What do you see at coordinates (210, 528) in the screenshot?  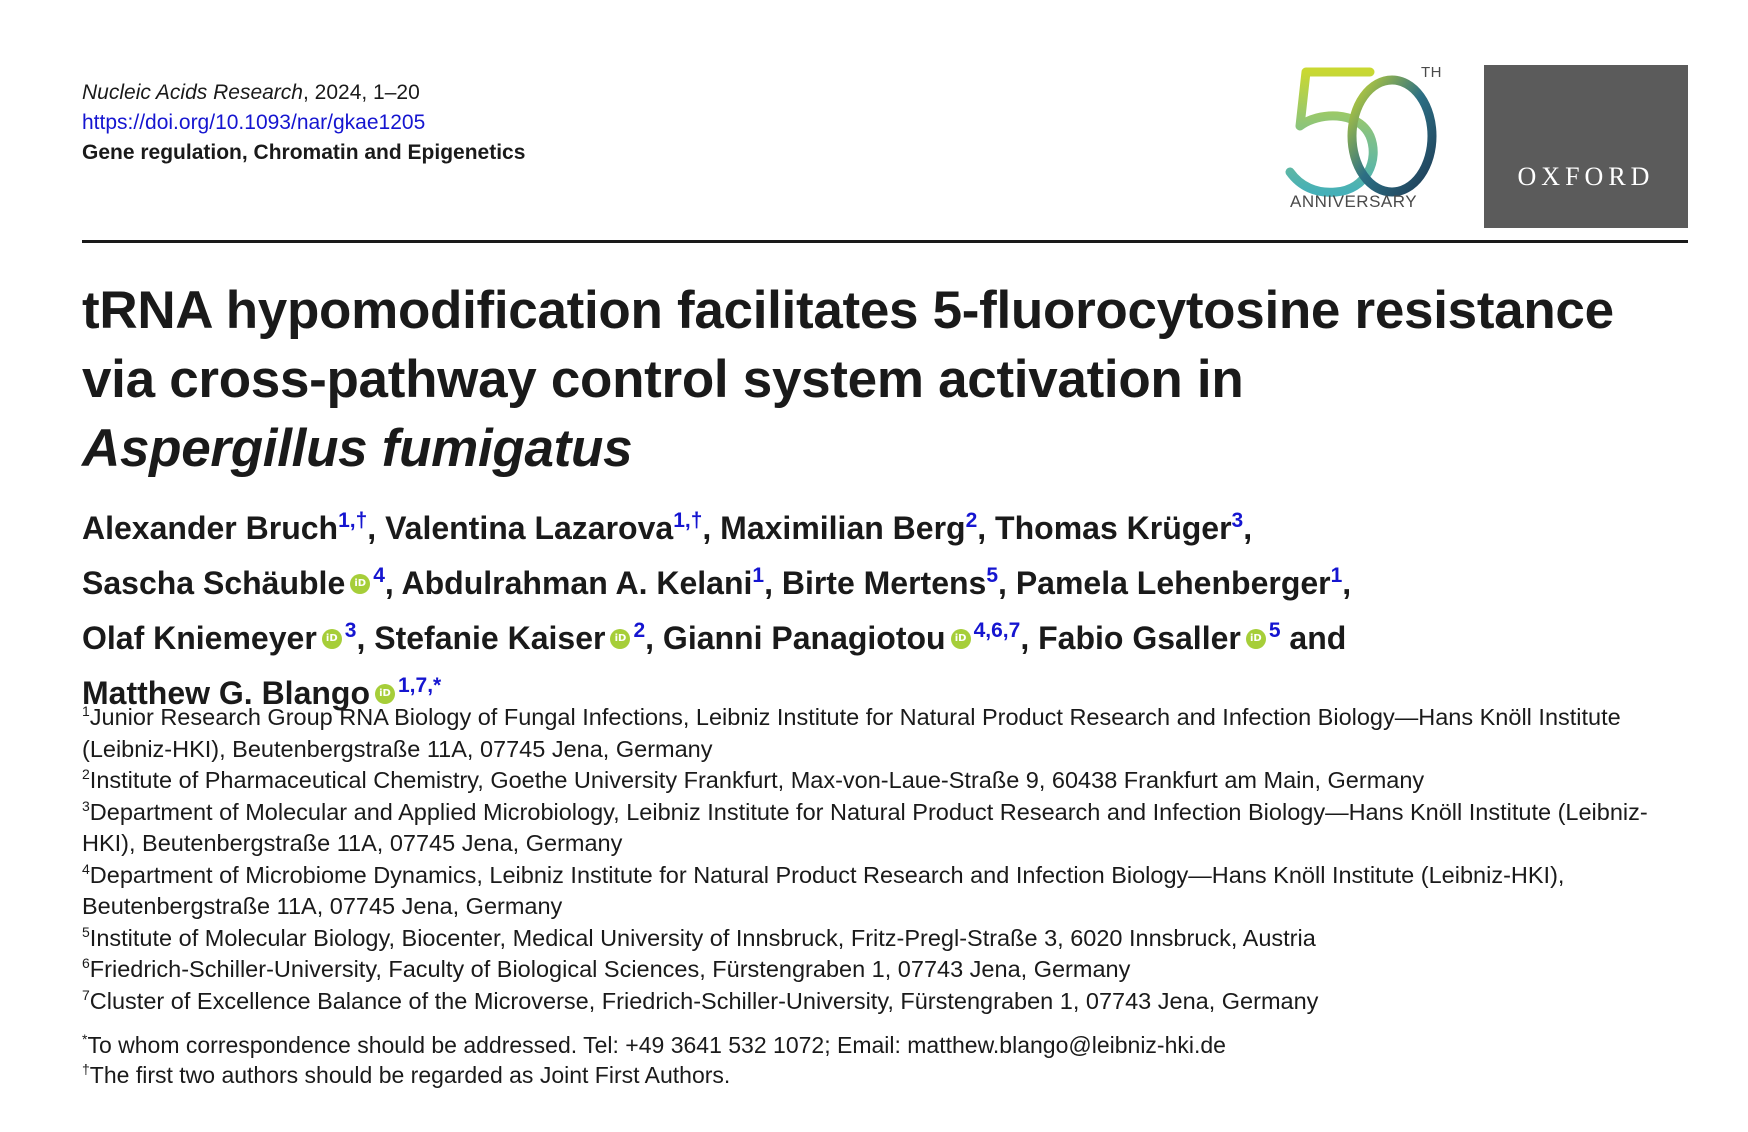 I see `author-name: Alexander Bruch` at bounding box center [210, 528].